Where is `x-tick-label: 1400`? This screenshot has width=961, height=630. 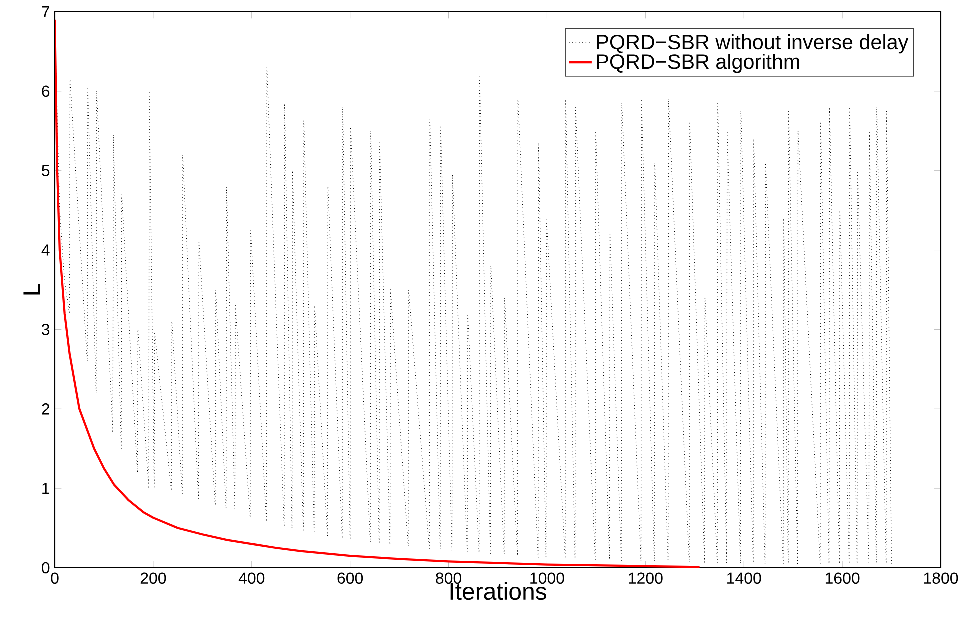
x-tick-label: 1400 is located at coordinates (745, 578).